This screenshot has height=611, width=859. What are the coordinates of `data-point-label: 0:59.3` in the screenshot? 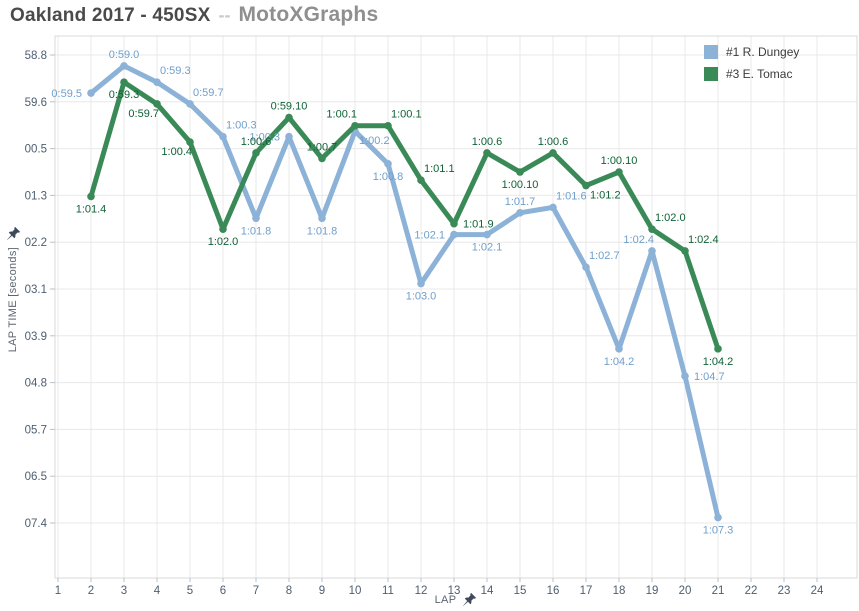 It's located at (124, 95).